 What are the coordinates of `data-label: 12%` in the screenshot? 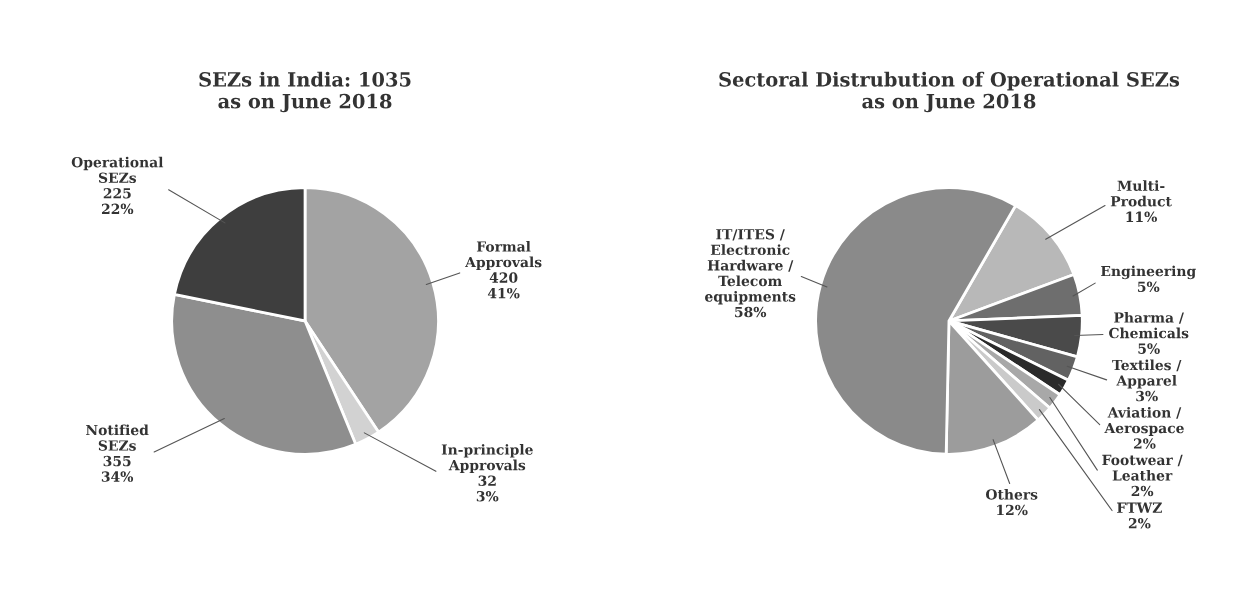 It's located at (1012, 510).